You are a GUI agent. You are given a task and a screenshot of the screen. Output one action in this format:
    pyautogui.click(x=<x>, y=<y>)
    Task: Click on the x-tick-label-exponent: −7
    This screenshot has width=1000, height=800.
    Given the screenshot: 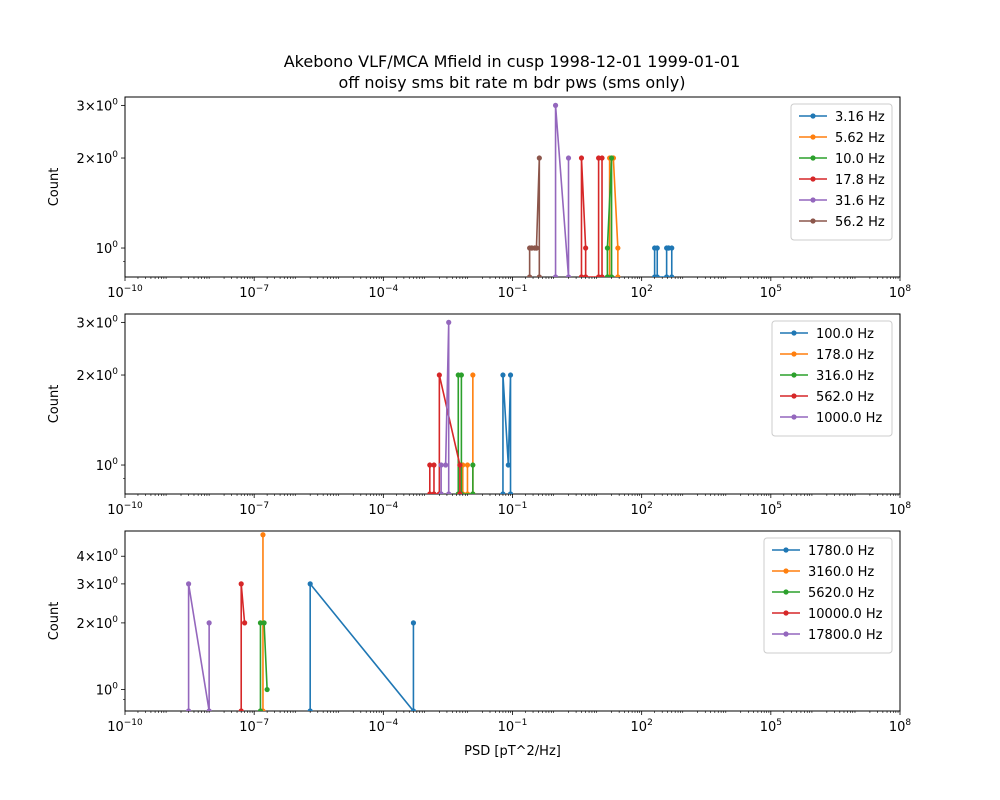 What is the action you would take?
    pyautogui.click(x=262, y=289)
    